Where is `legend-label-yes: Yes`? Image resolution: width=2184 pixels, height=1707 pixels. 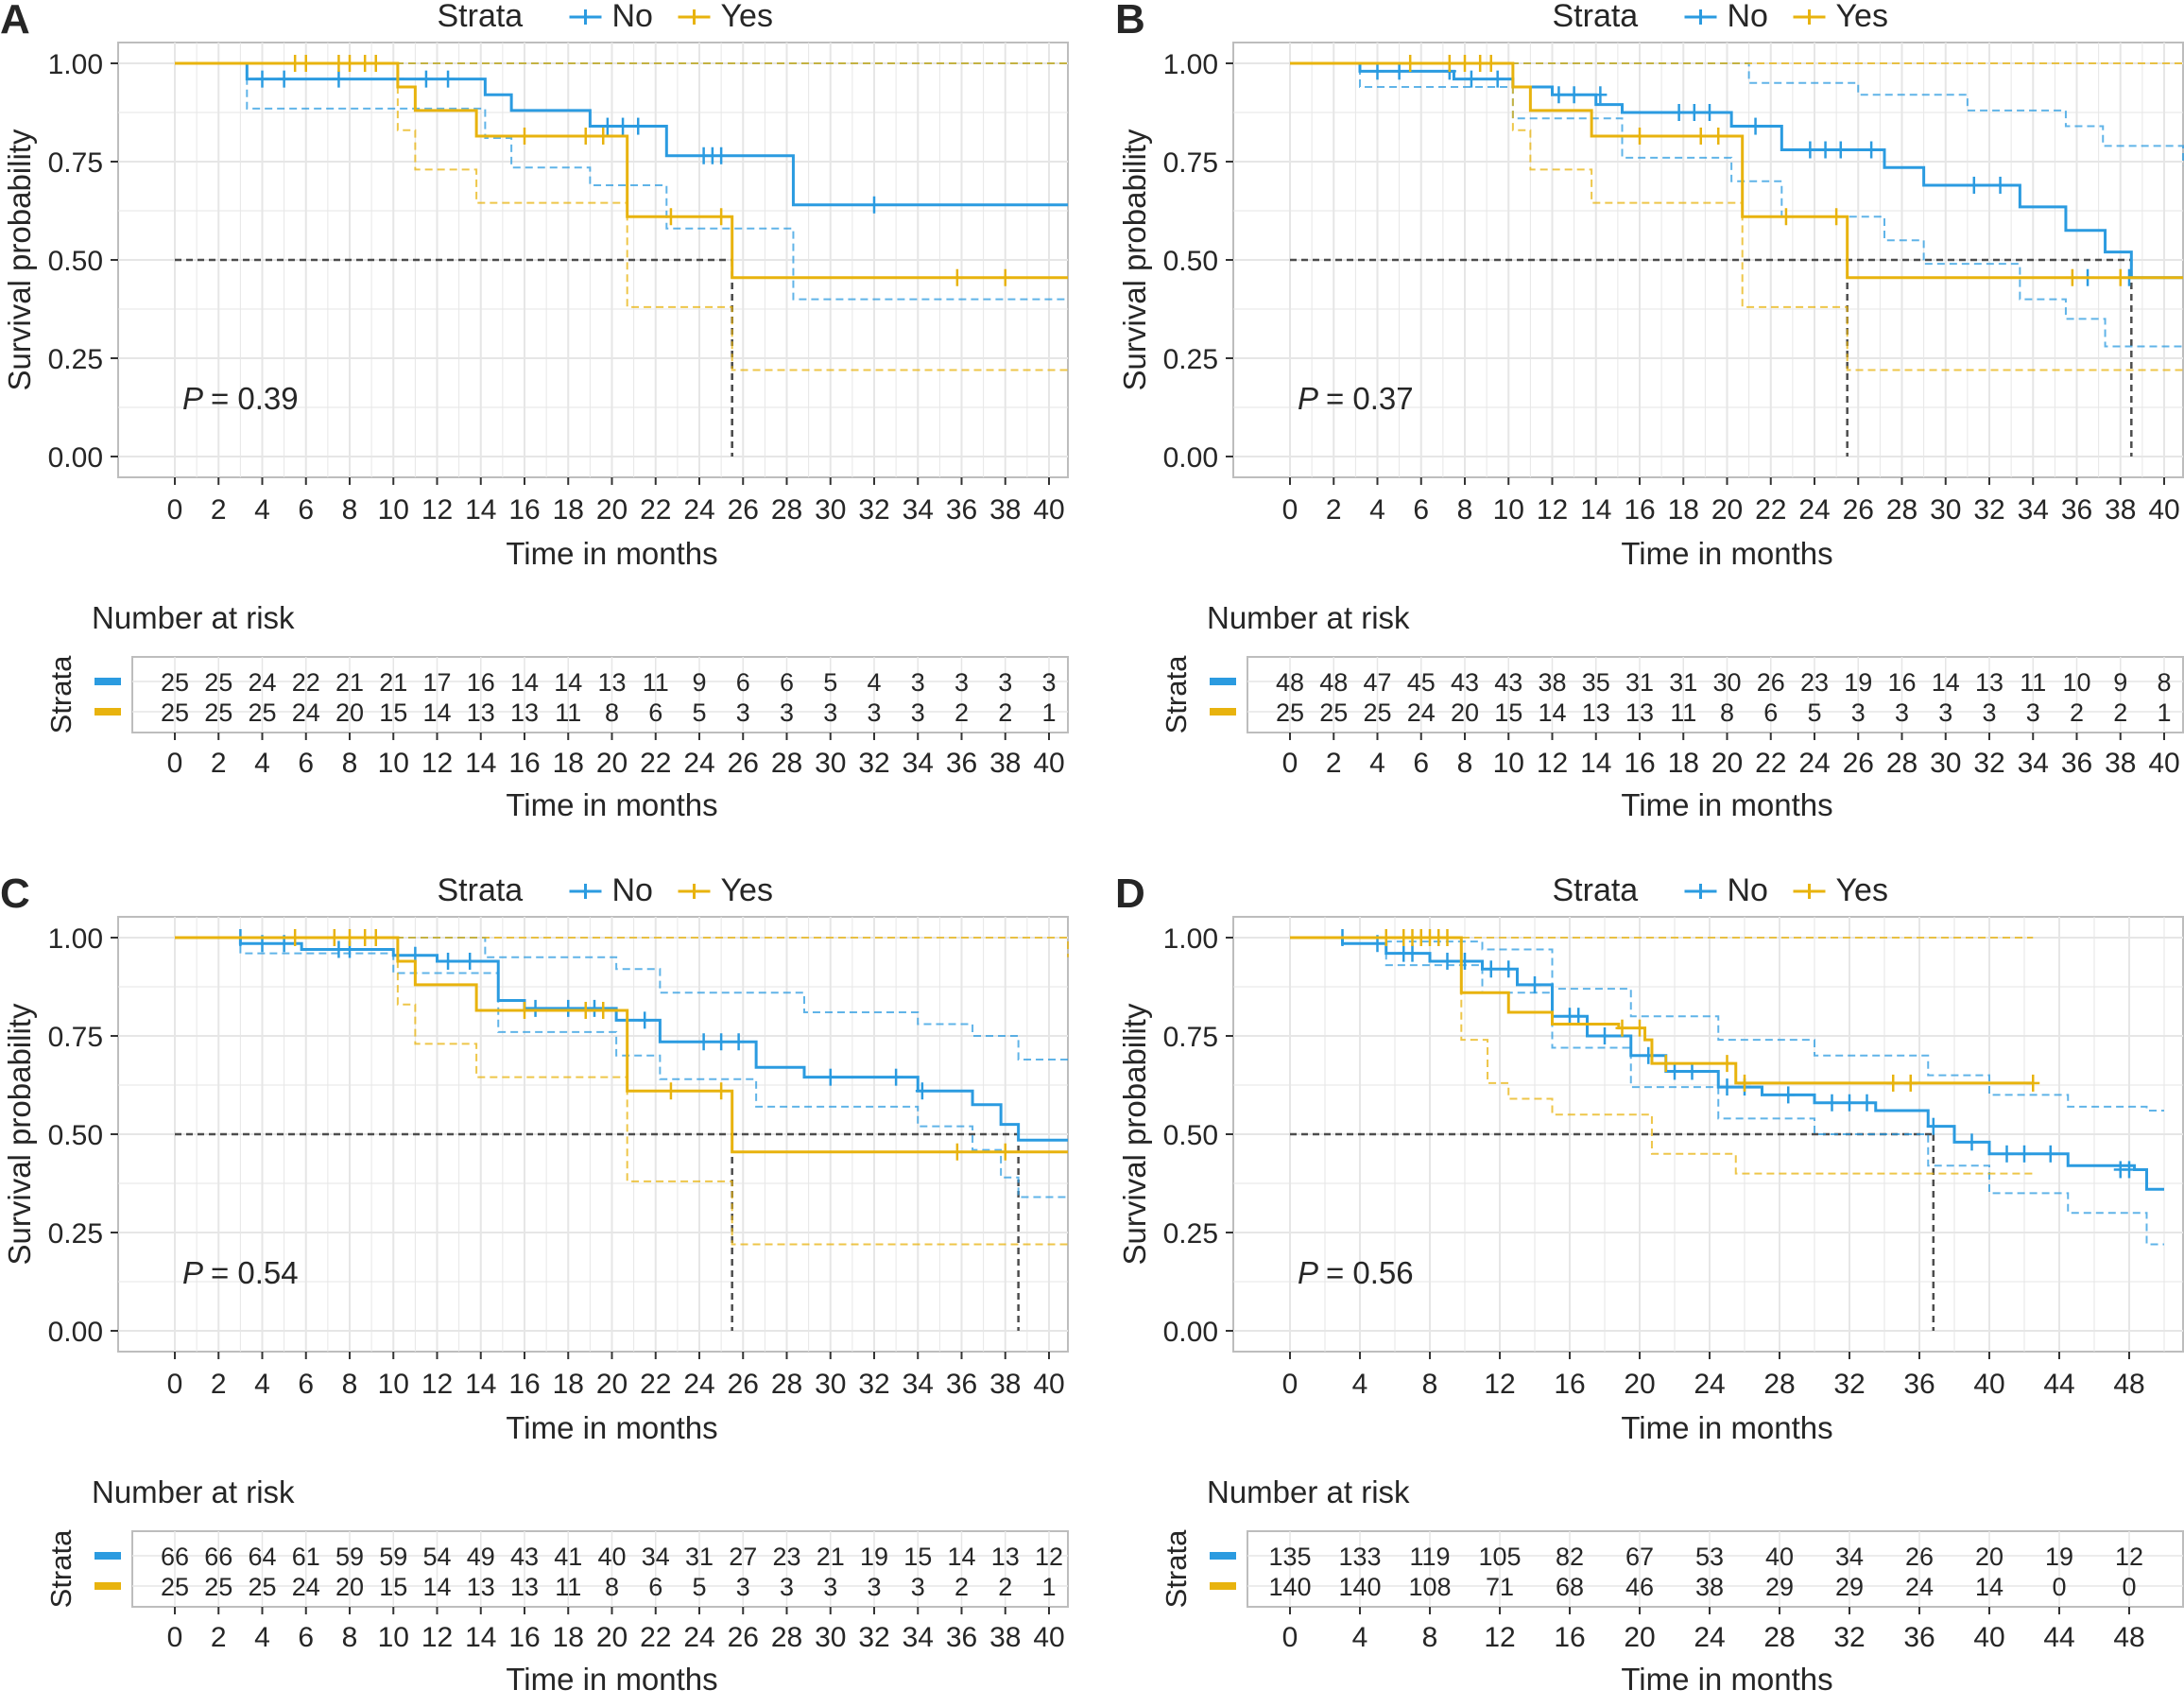 legend-label-yes: Yes is located at coordinates (1862, 890).